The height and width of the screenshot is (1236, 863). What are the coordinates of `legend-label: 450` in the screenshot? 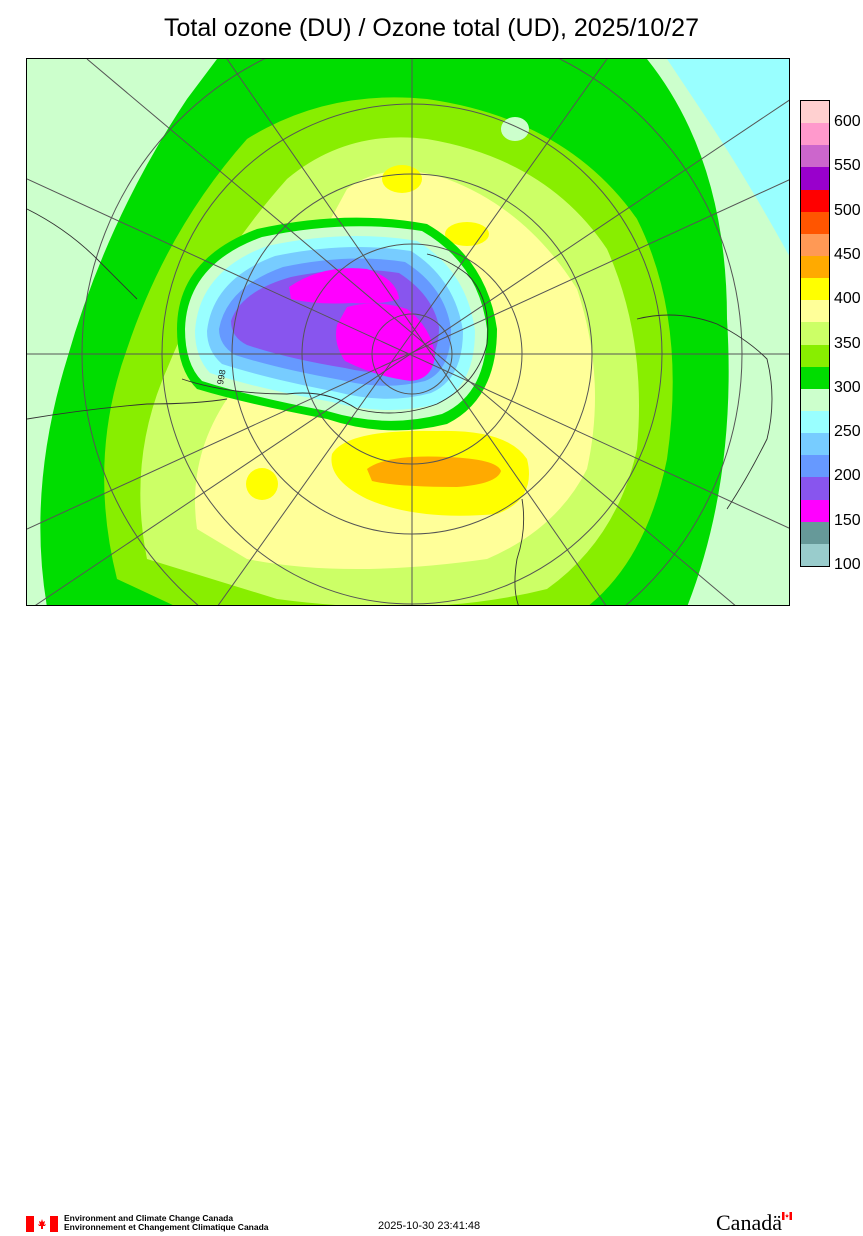 It's located at (847, 254).